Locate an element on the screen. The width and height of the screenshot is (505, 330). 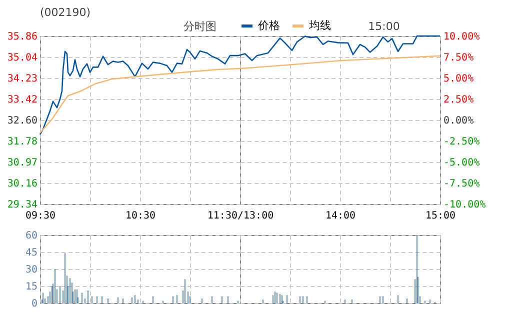
y-tick-label: 32.60 is located at coordinates (22, 121).